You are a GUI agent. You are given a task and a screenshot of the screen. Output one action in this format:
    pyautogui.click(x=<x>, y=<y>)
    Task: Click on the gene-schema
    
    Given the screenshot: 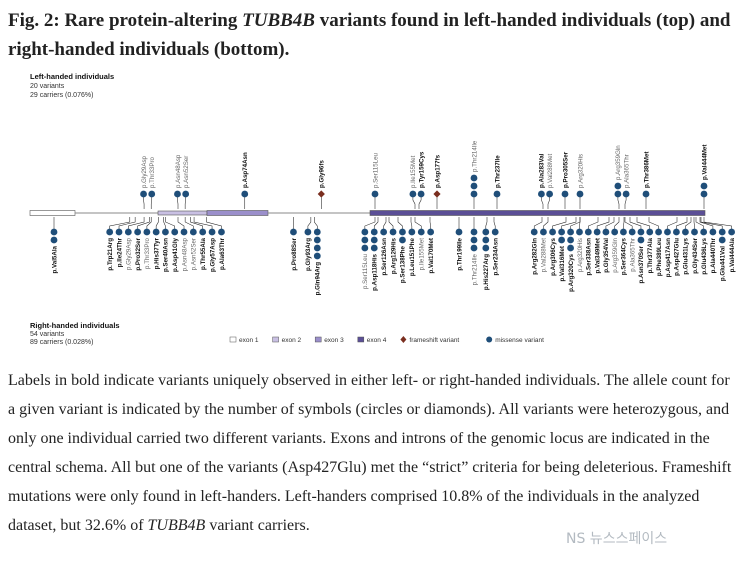 What is the action you would take?
    pyautogui.click(x=367, y=213)
    